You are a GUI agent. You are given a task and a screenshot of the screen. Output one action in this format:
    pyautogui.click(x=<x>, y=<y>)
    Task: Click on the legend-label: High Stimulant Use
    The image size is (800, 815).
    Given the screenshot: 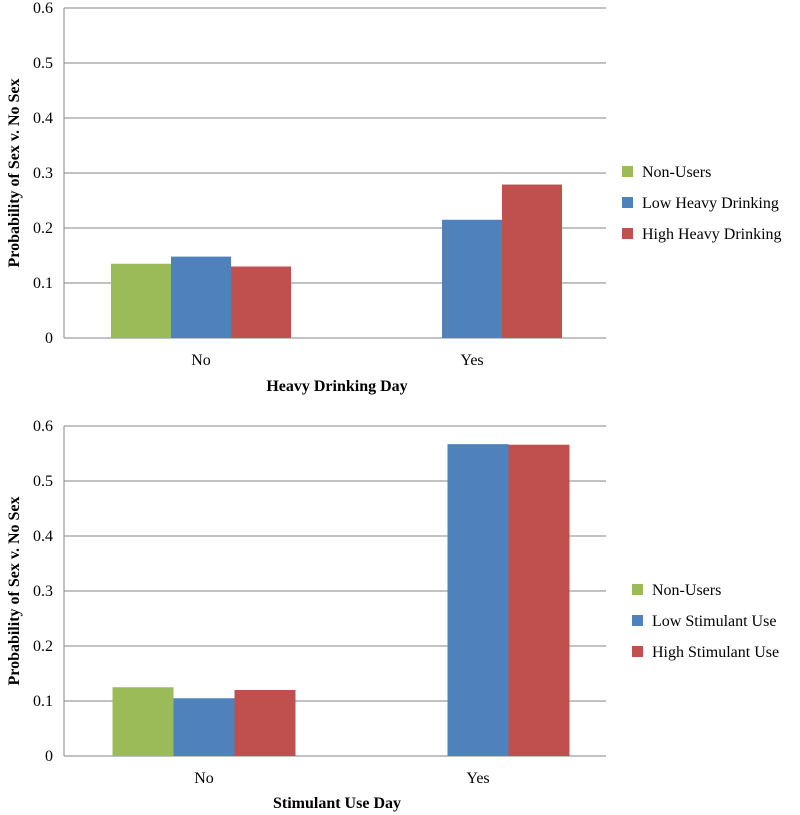 What is the action you would take?
    pyautogui.click(x=715, y=652)
    